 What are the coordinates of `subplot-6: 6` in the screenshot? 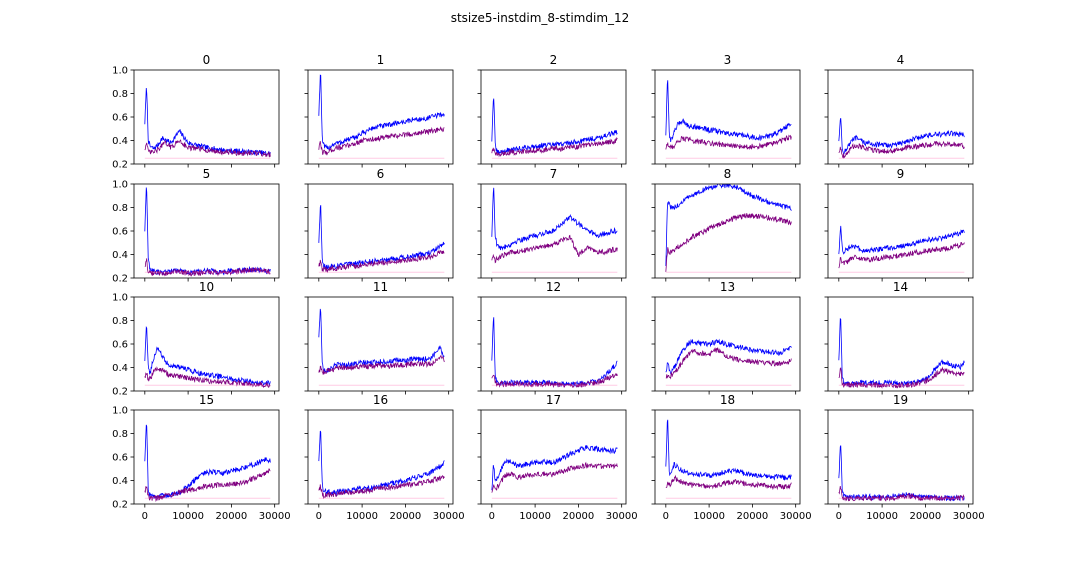 It's located at (379, 224).